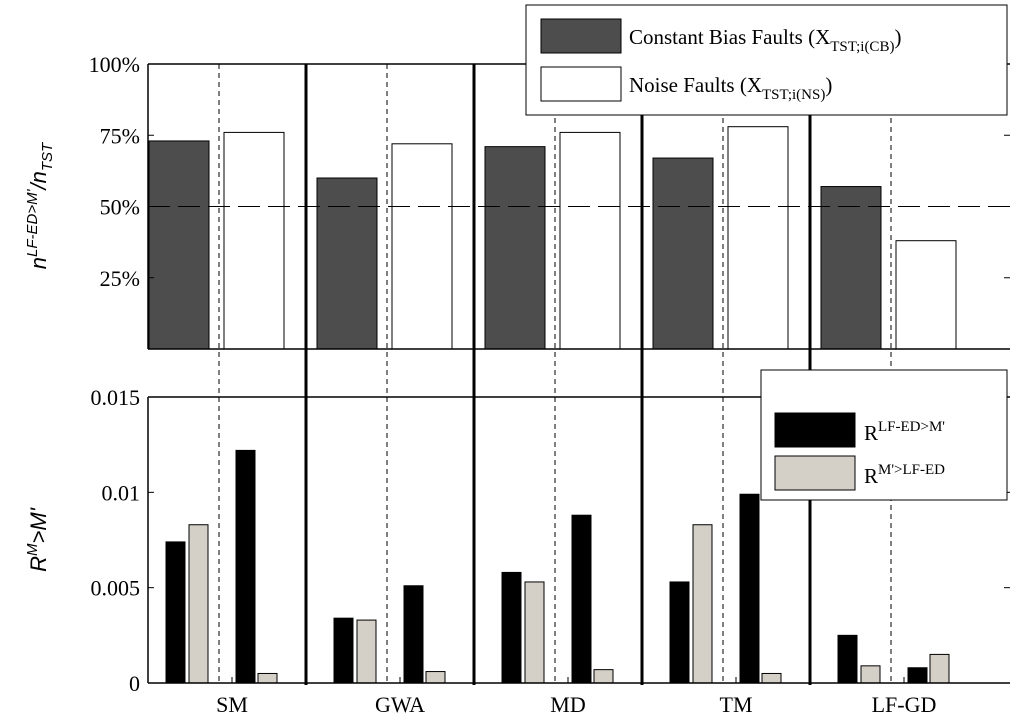 This screenshot has width=1010, height=722. Describe the element at coordinates (37, 539) in the screenshot. I see `bottom-y-axis-label: RM>M'` at that location.